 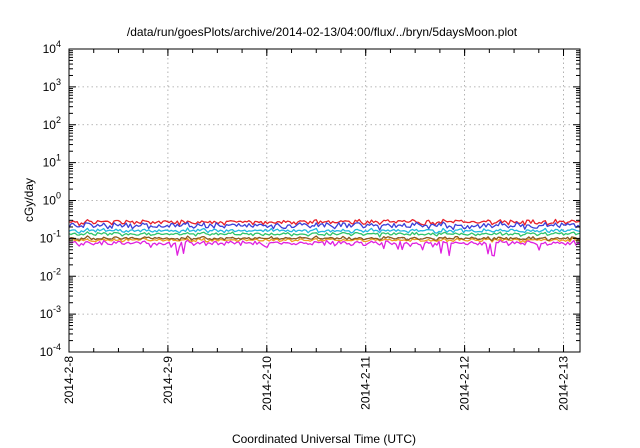 I want to click on x-tick-label: 2014-2-9, so click(x=168, y=380).